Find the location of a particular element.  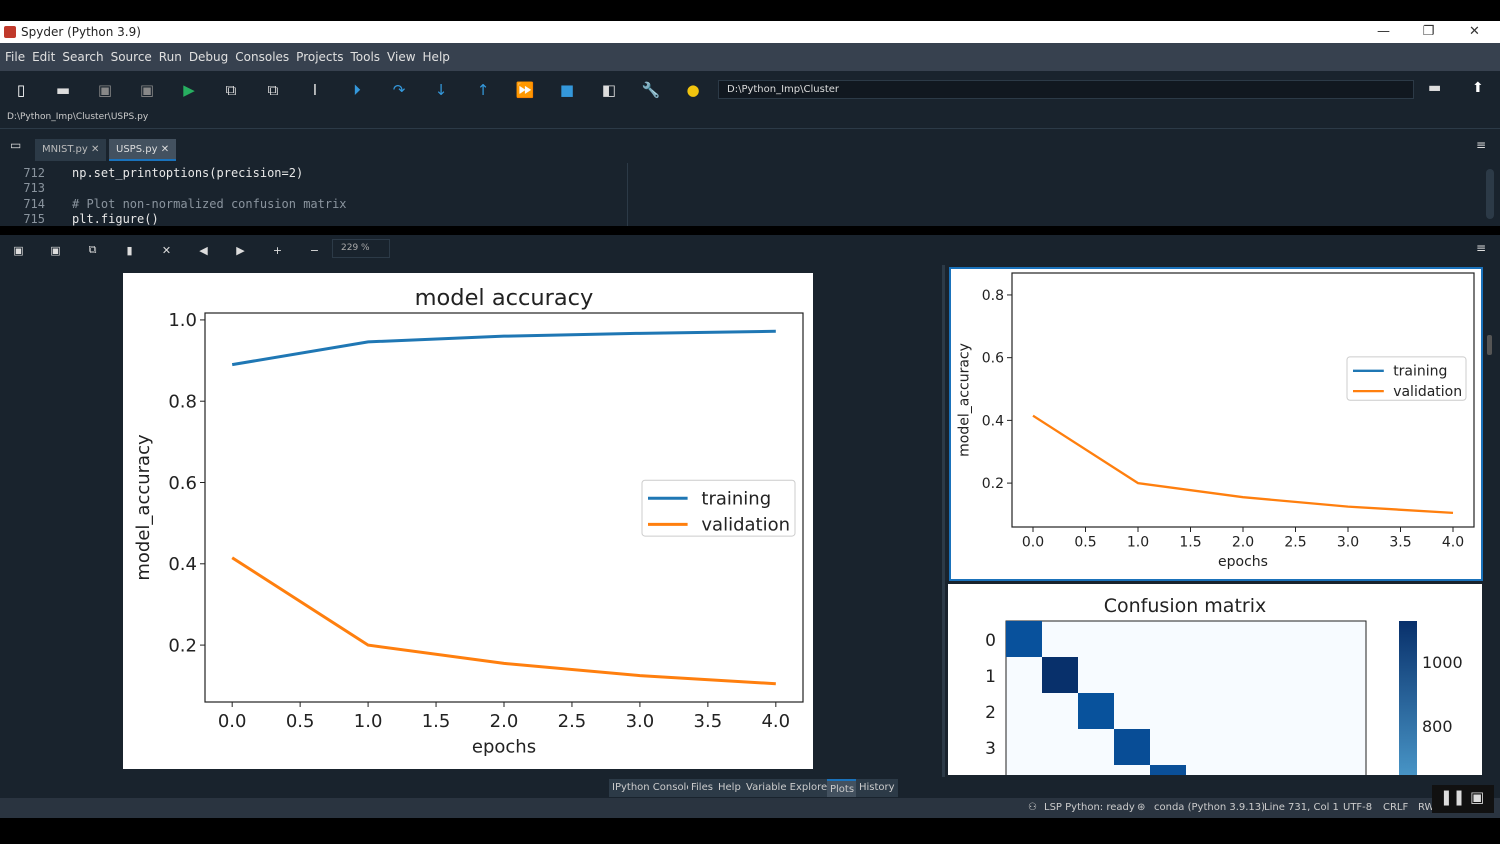

run-cell-icon: ⧉ is located at coordinates (231, 90).